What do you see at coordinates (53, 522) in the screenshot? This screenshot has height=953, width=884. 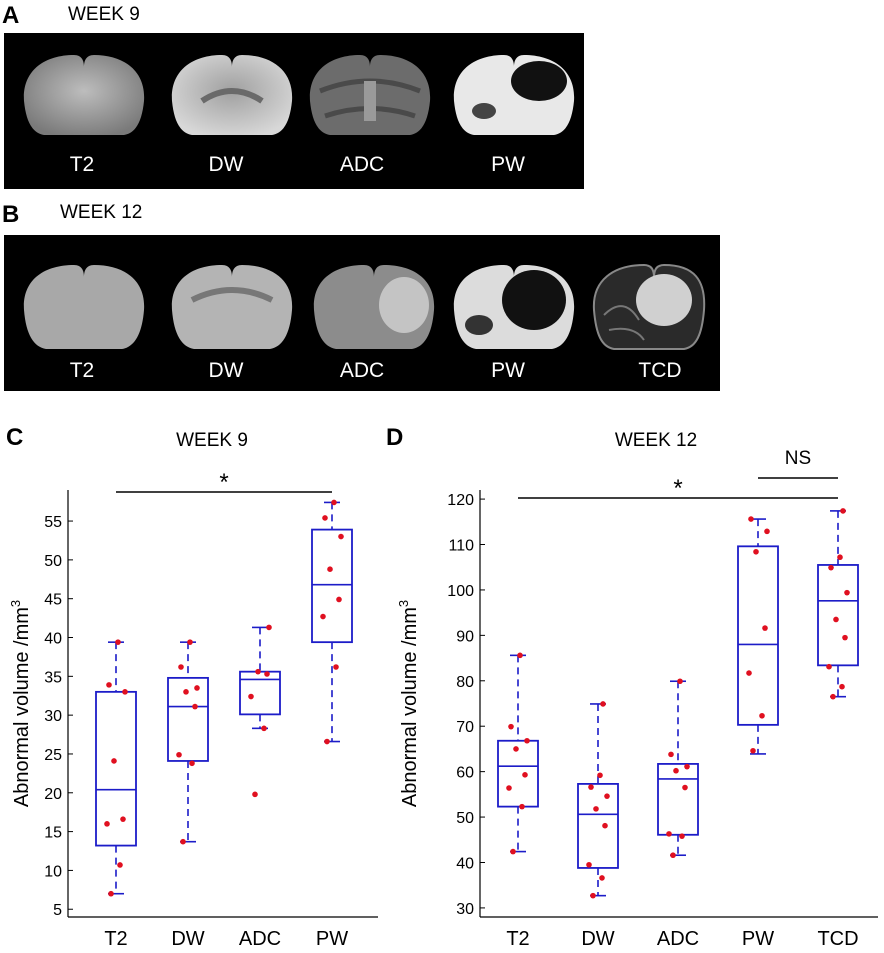 I see `y-tick-label: 55` at bounding box center [53, 522].